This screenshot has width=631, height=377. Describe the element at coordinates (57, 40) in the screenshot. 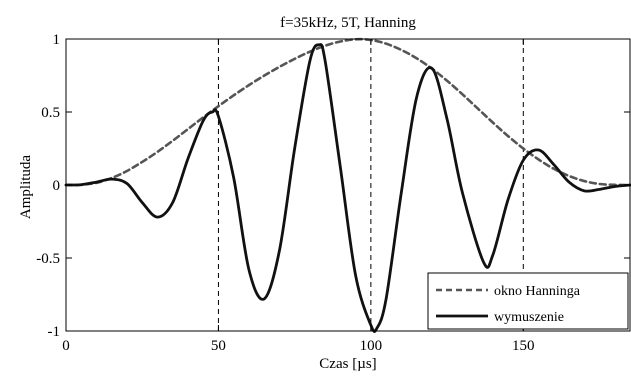

I see `y-tick-label: 1` at that location.